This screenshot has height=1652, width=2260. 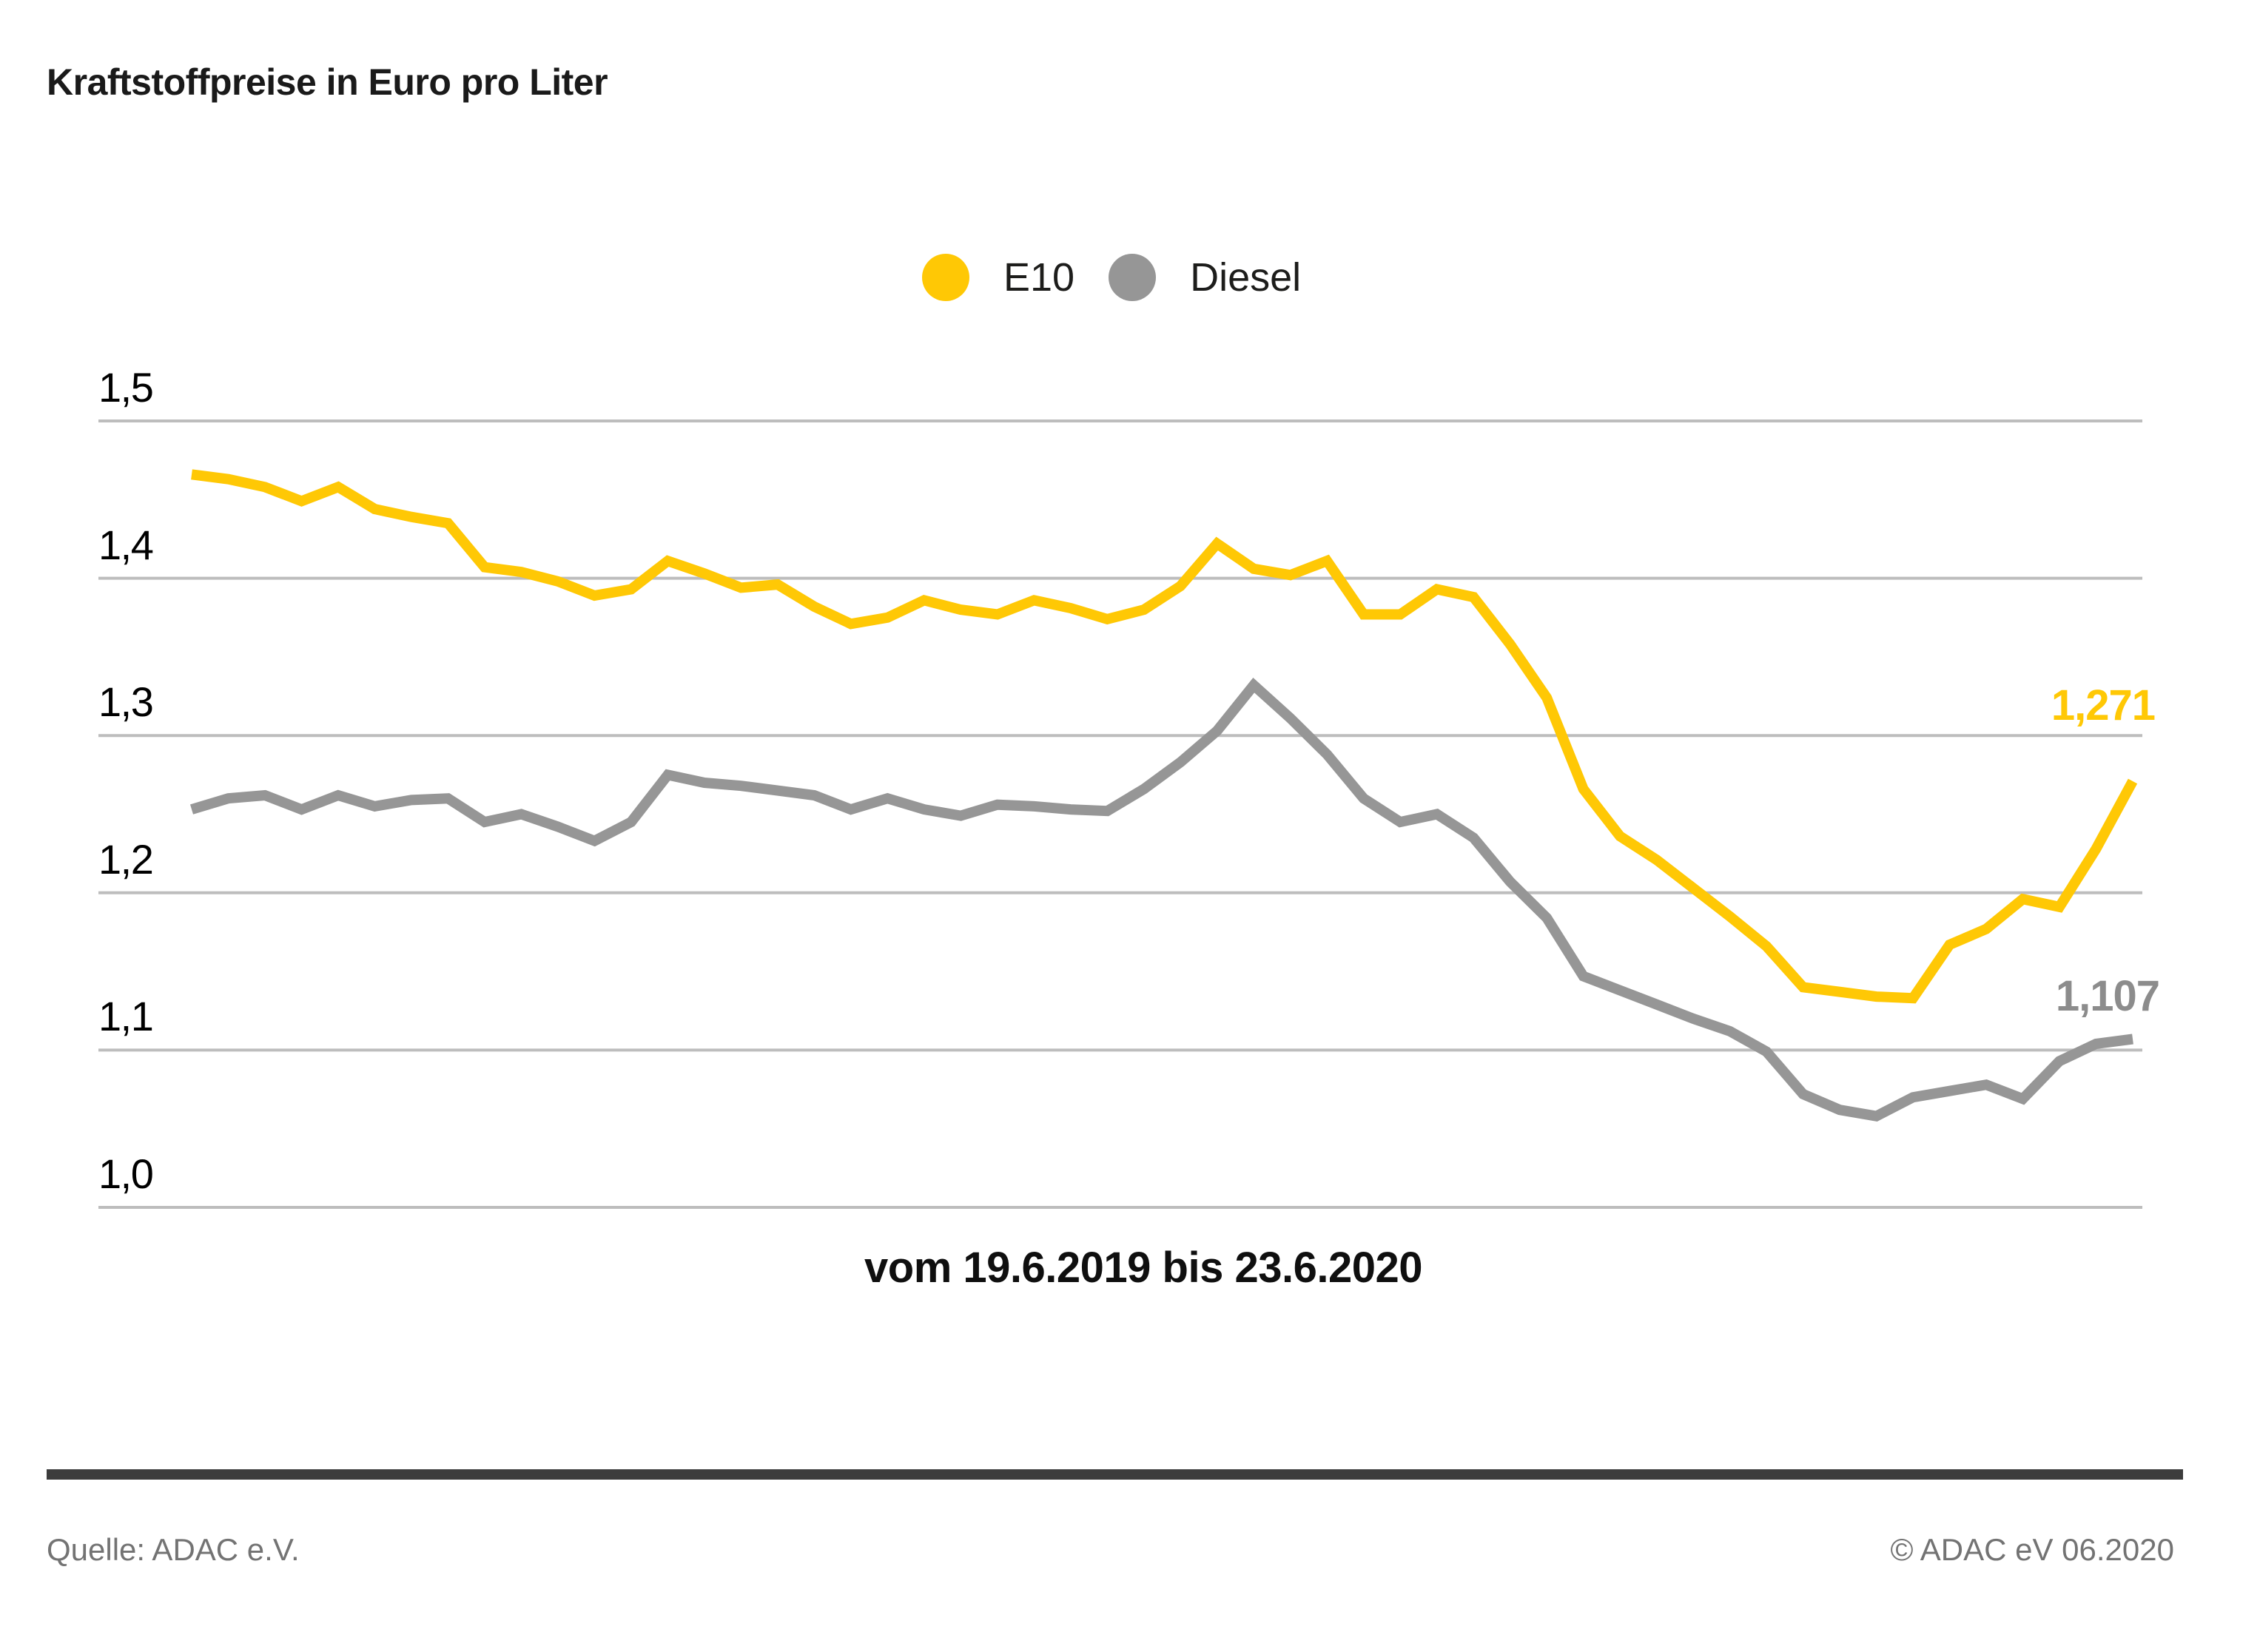 What do you see at coordinates (126, 702) in the screenshot?
I see `y-tick-label: 1,3` at bounding box center [126, 702].